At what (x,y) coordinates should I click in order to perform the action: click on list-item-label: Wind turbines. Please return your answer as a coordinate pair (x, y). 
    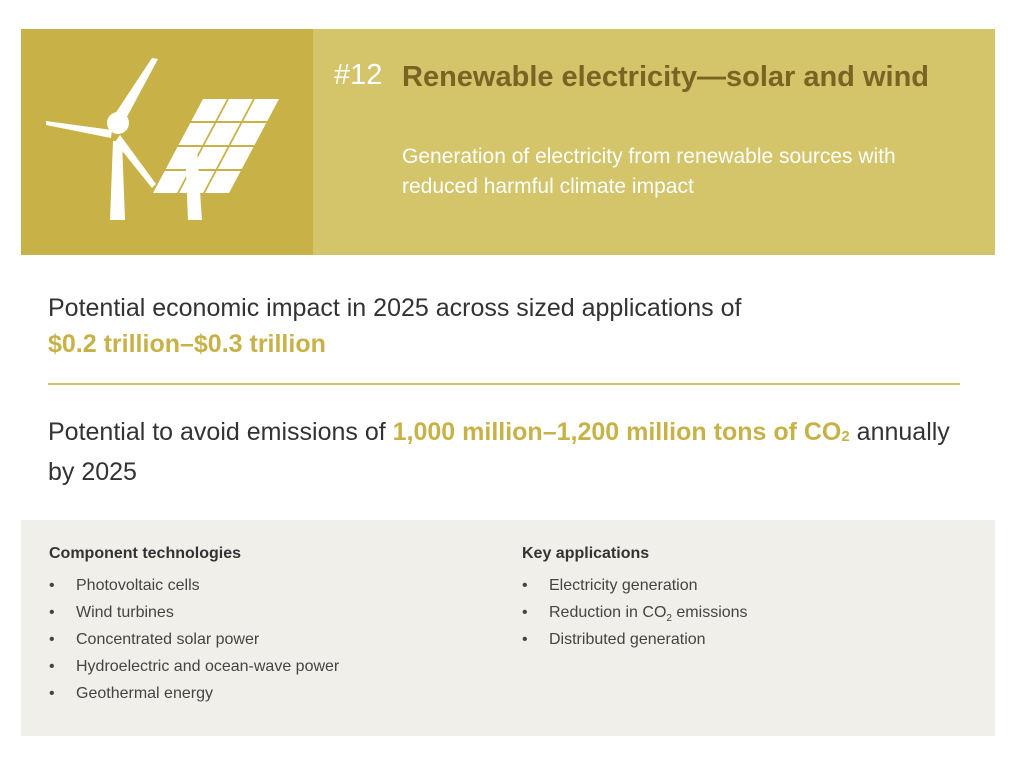
    Looking at the image, I should click on (125, 612).